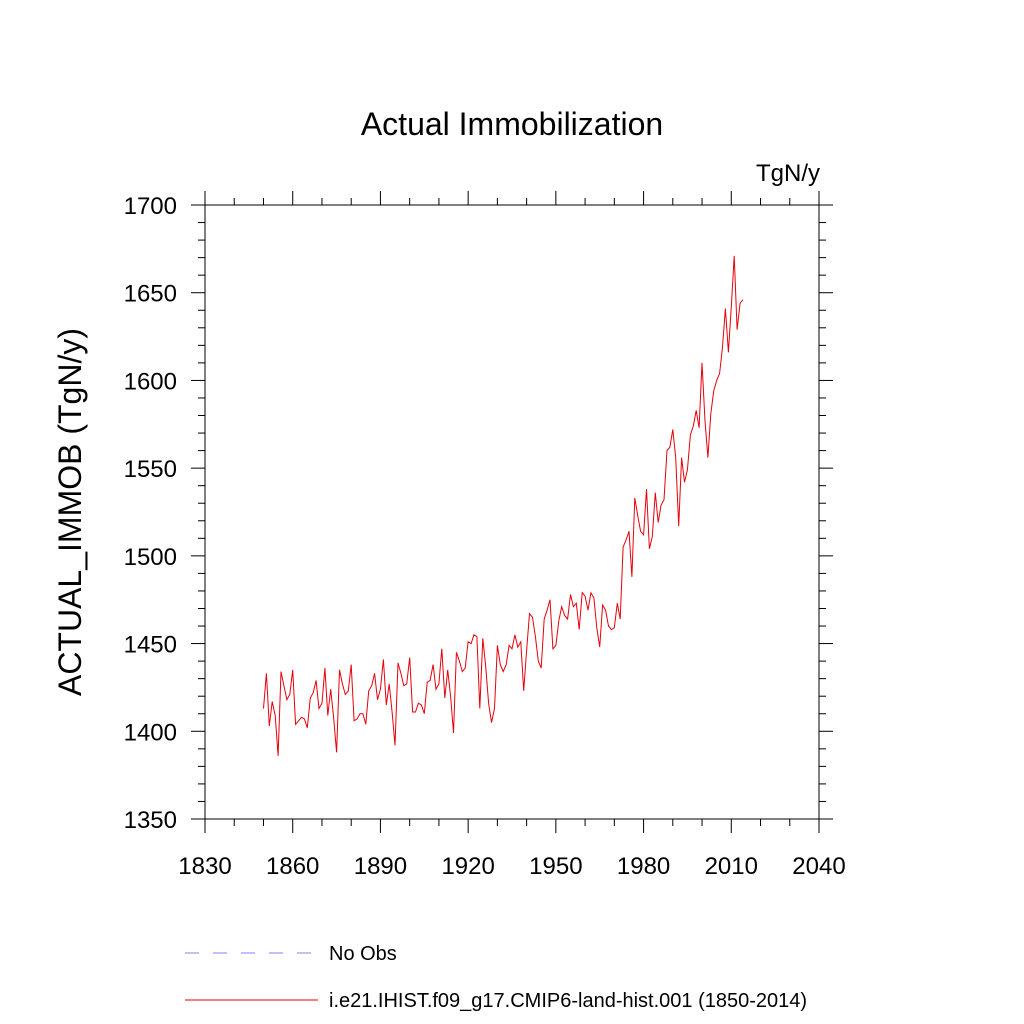 This screenshot has width=1024, height=1024. Describe the element at coordinates (788, 173) in the screenshot. I see `units-label: TgN/y` at that location.